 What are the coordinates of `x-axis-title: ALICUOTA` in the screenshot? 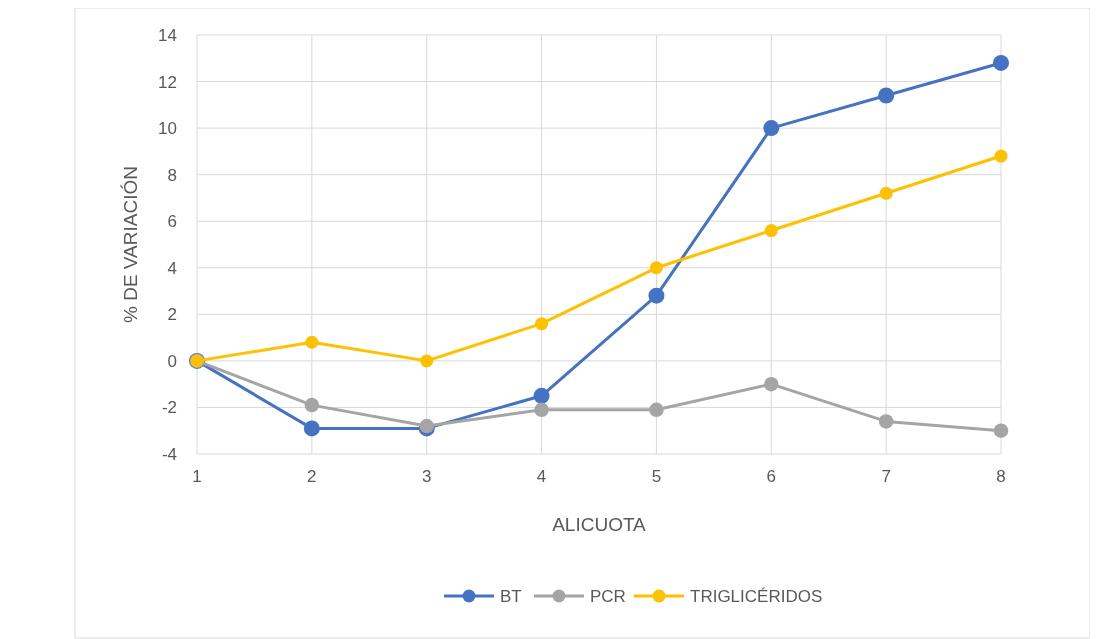 It's located at (599, 524).